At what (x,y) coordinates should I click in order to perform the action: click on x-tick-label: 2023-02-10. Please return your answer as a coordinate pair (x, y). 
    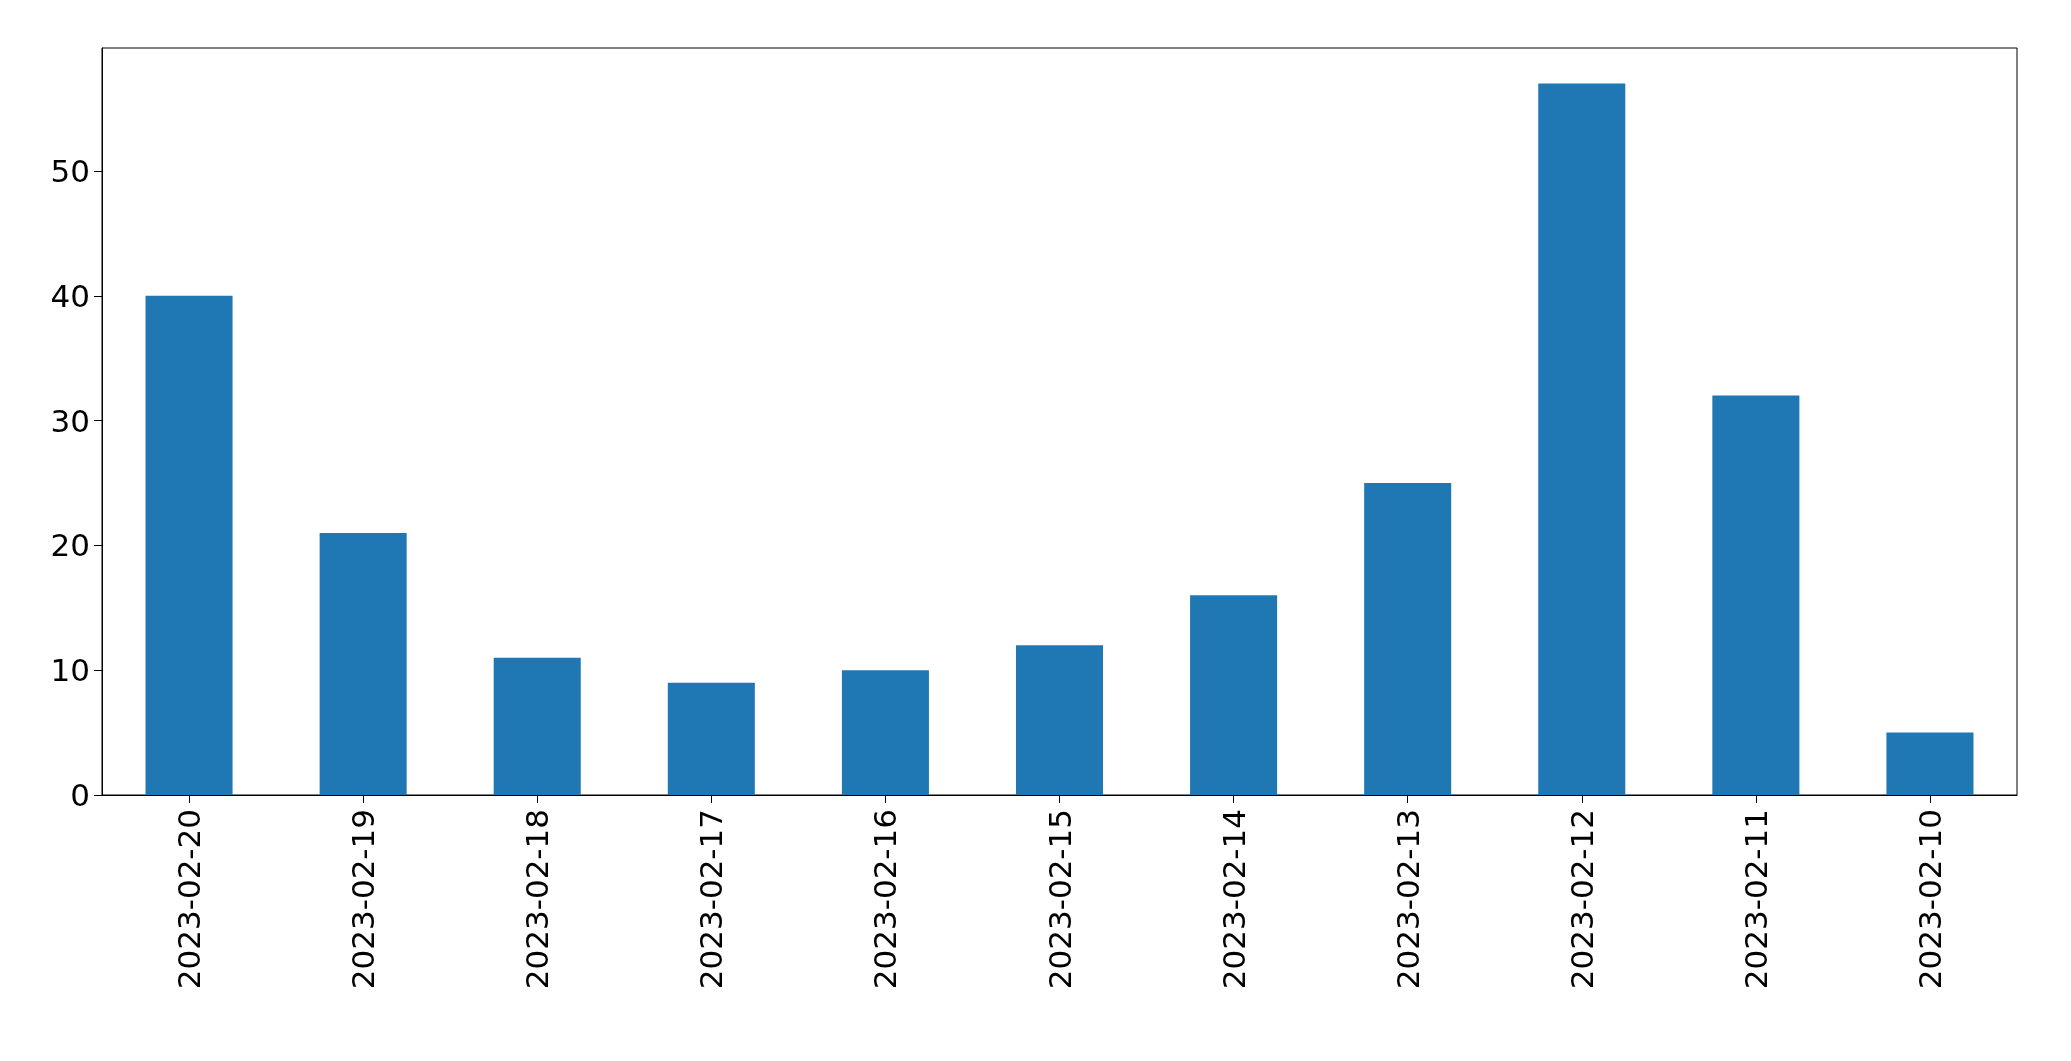
    Looking at the image, I should click on (1929, 899).